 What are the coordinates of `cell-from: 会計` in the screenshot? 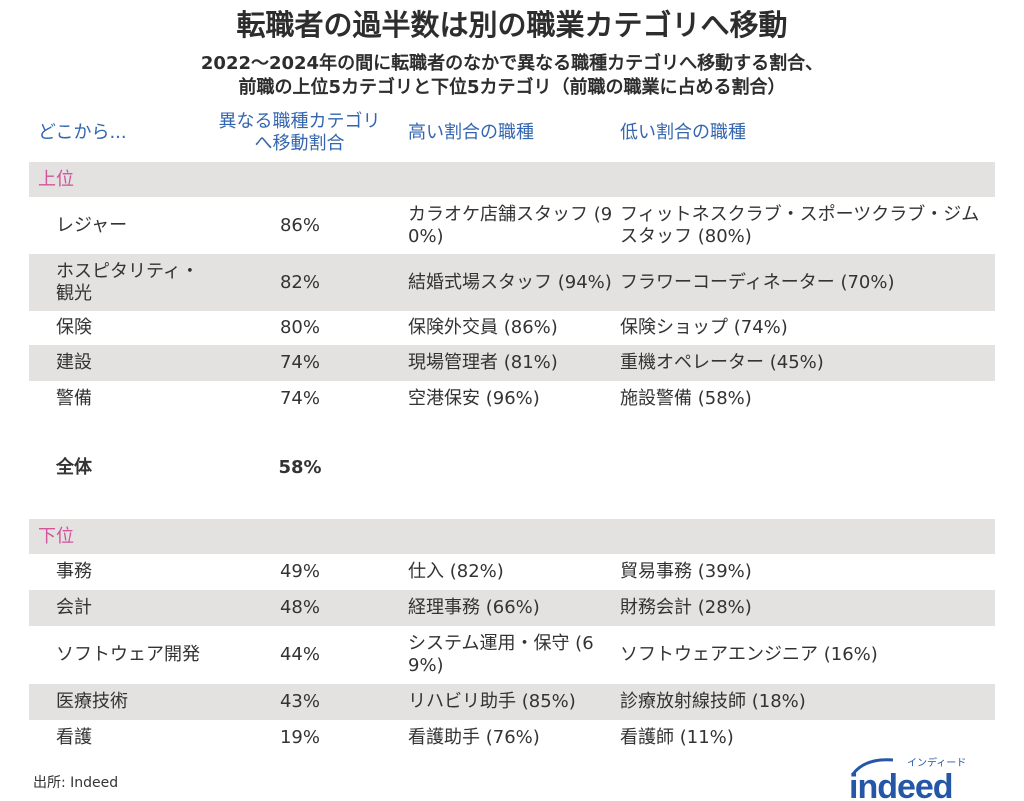 It's located at (74, 607).